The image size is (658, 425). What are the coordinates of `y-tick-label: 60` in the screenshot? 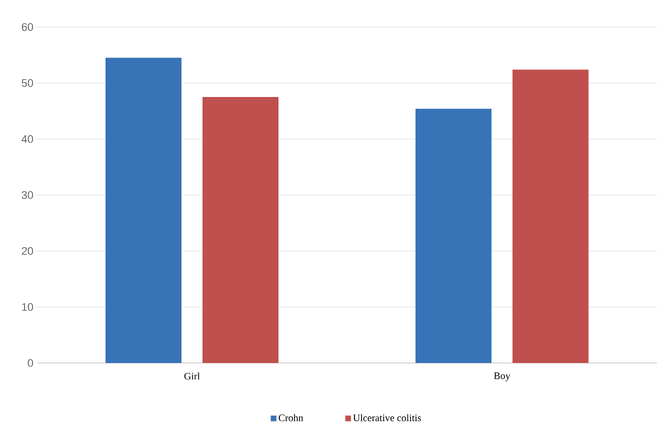 It's located at (28, 27).